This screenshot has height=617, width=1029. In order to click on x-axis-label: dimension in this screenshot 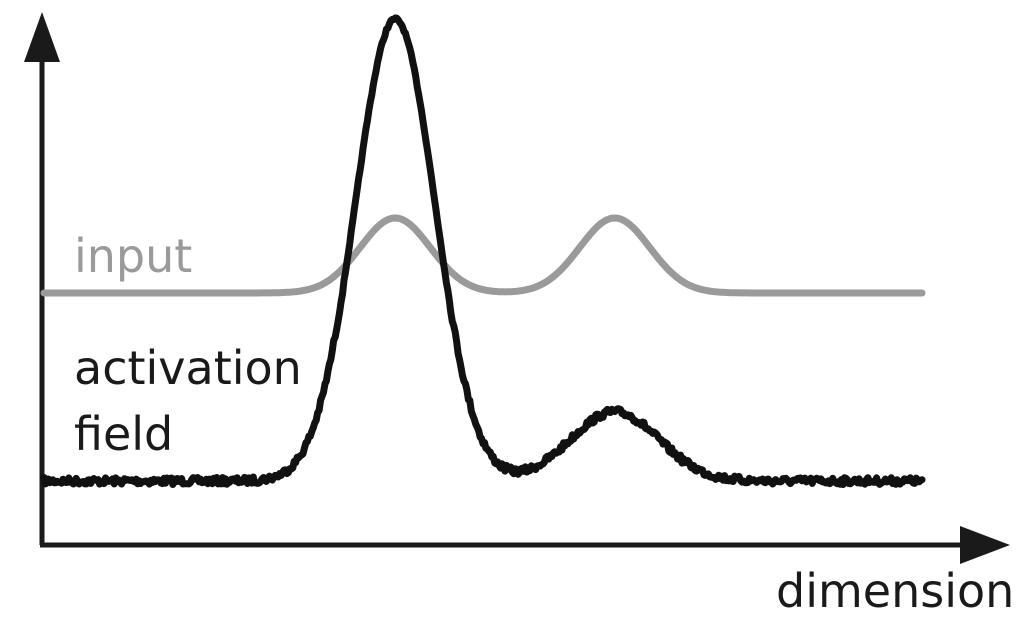, I will do `click(895, 590)`.